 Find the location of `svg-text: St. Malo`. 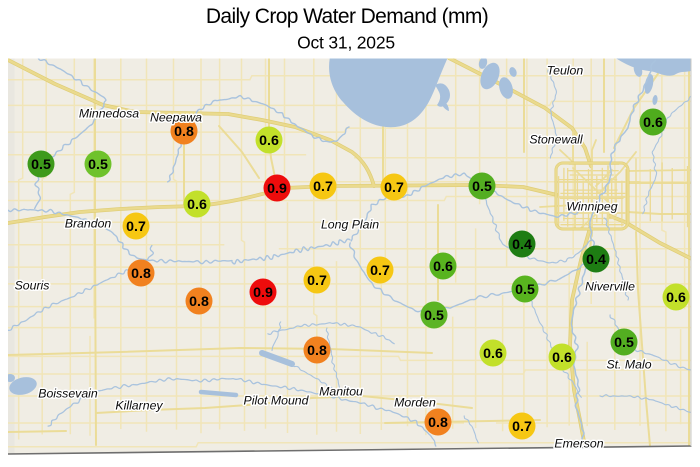

svg-text: St. Malo is located at coordinates (628, 365).